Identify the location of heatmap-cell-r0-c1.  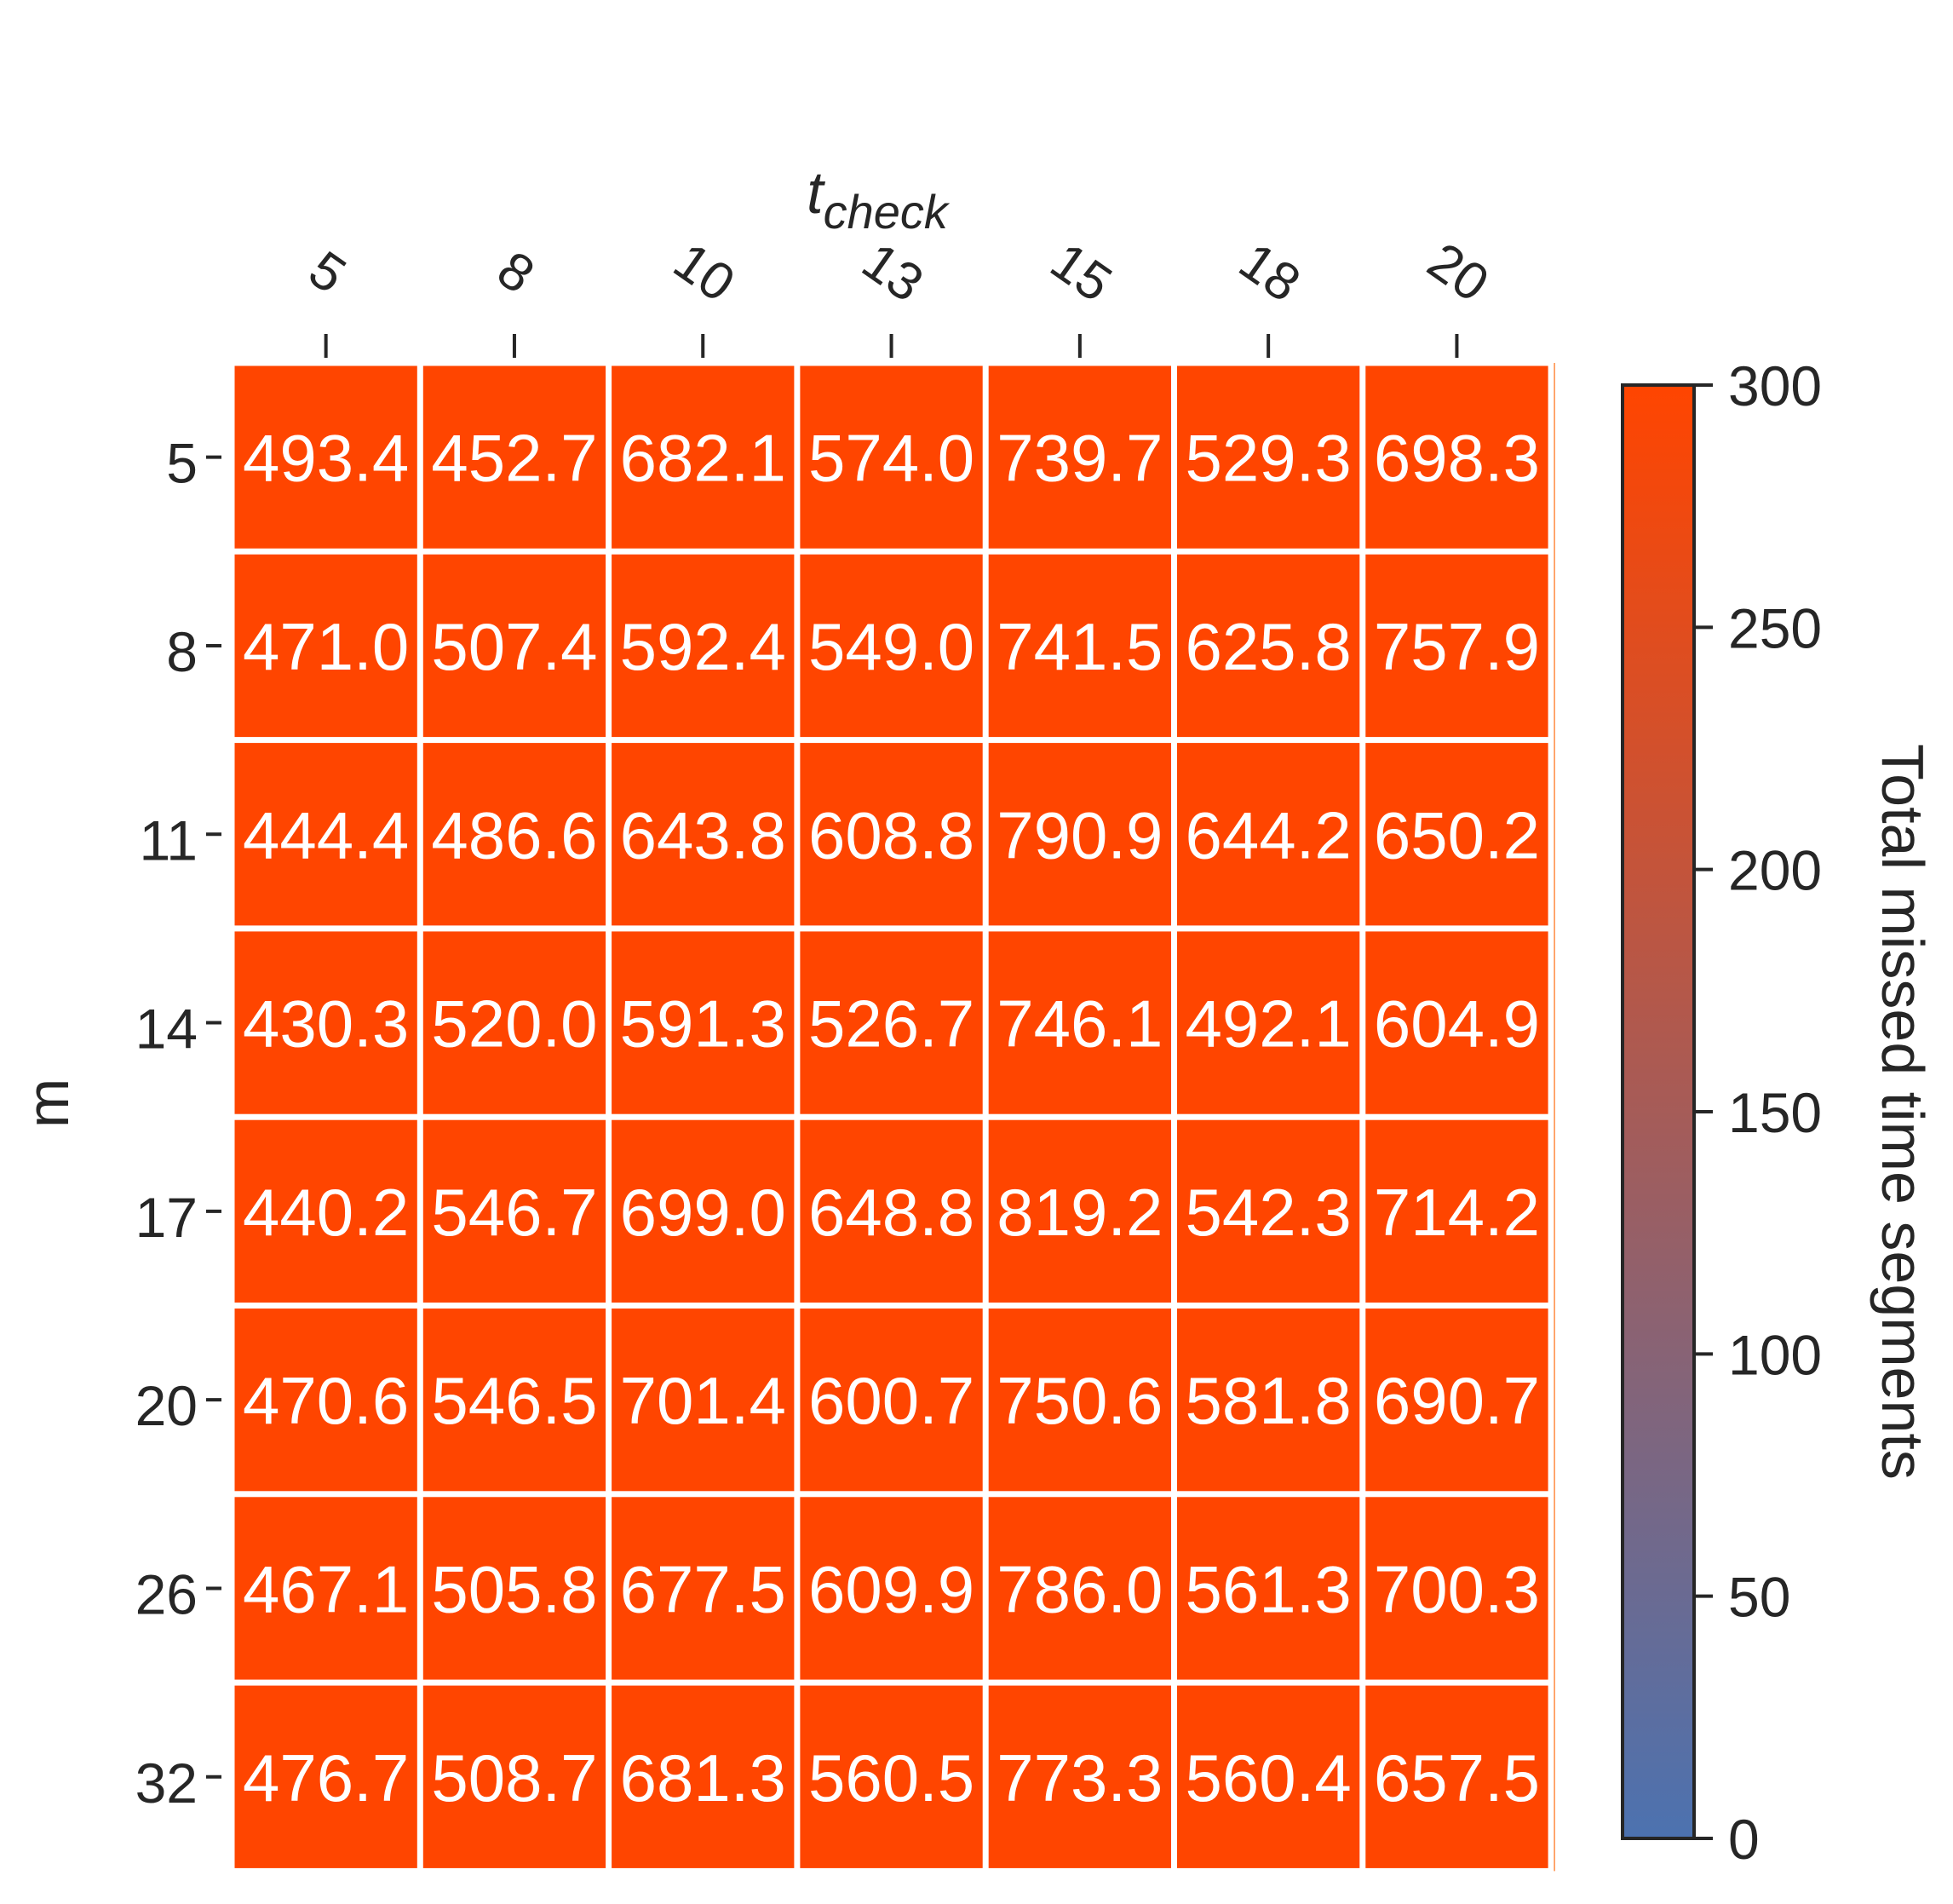
(514, 457).